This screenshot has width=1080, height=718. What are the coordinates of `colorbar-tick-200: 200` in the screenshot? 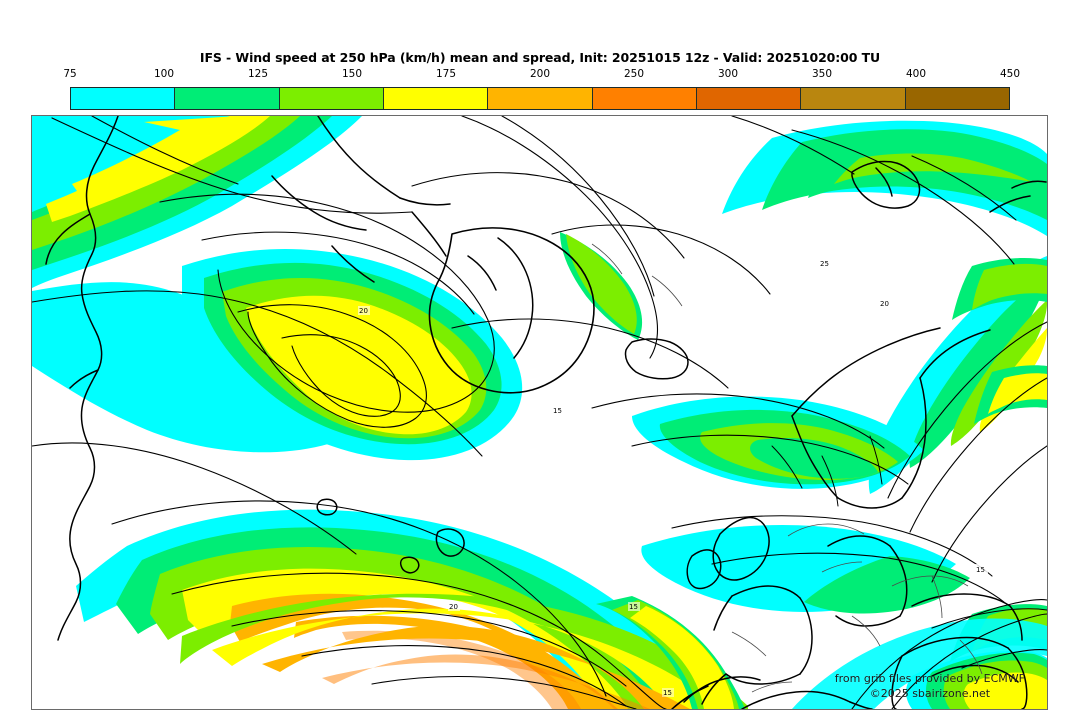 It's located at (540, 74).